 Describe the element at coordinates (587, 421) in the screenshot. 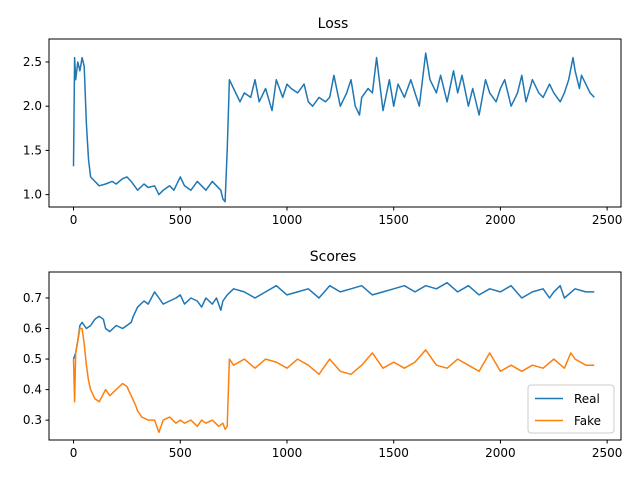

I see `legend-label-fake: Fake` at that location.